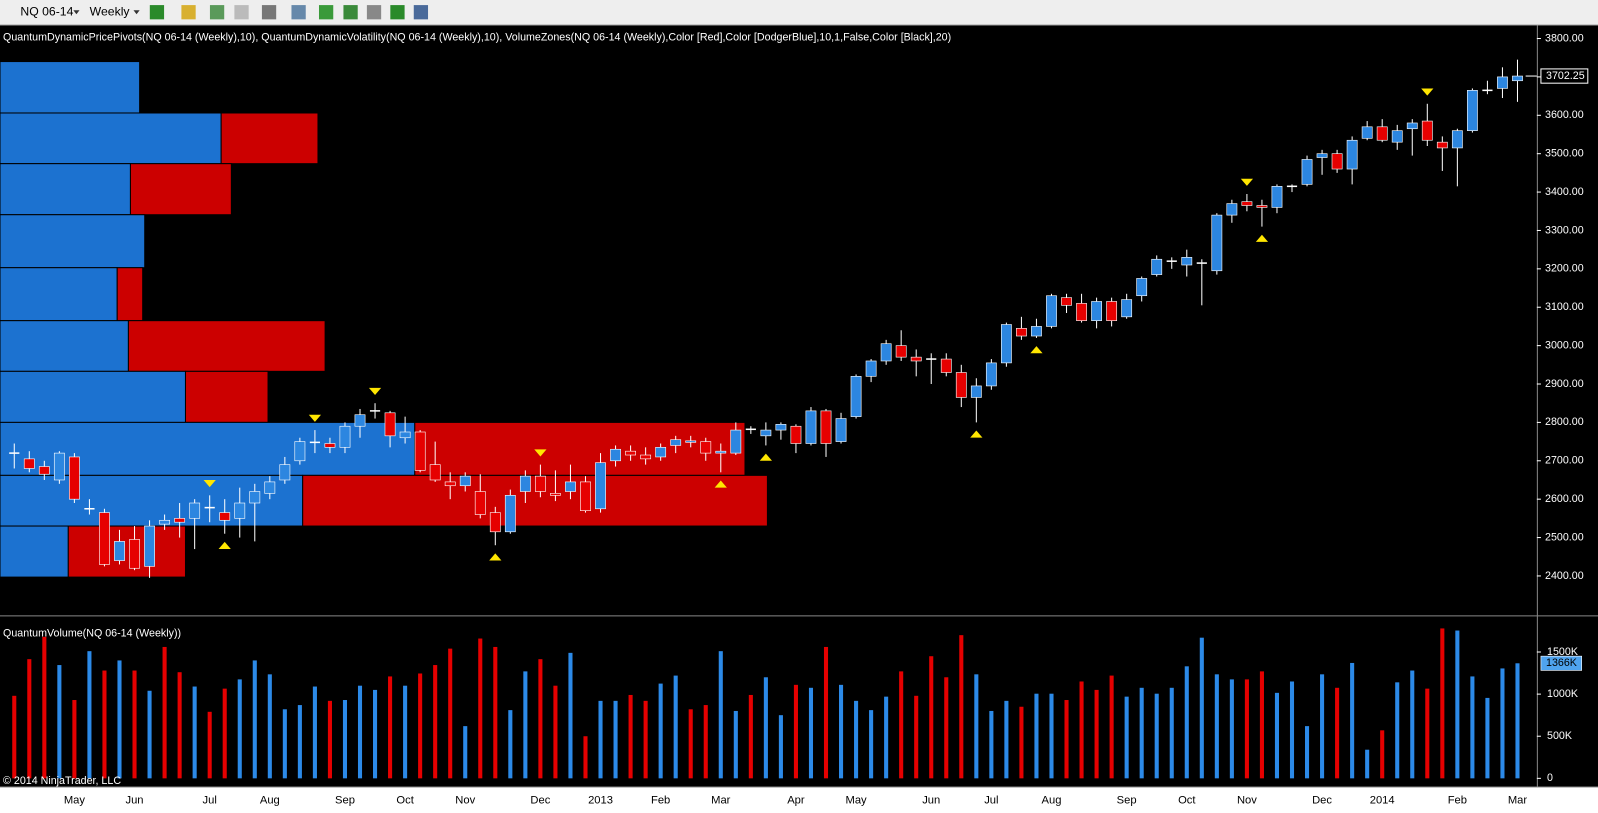  I want to click on volume-legend: QuantumVolume(NQ 06-14 (Weekly)), so click(92, 634).